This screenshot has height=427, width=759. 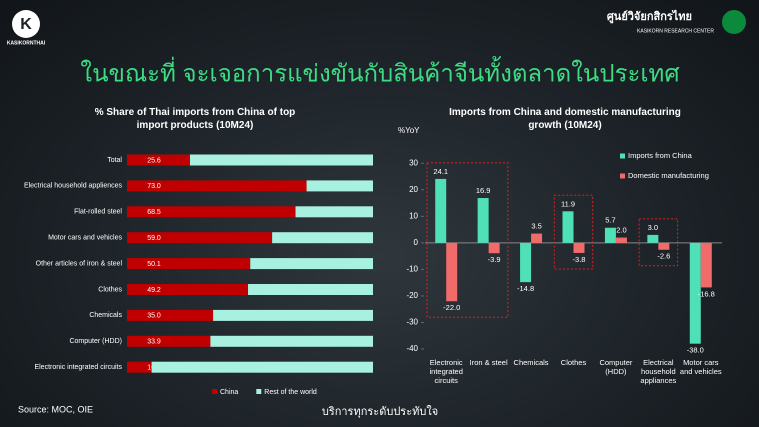 What do you see at coordinates (229, 392) in the screenshot?
I see `legend-label: China` at bounding box center [229, 392].